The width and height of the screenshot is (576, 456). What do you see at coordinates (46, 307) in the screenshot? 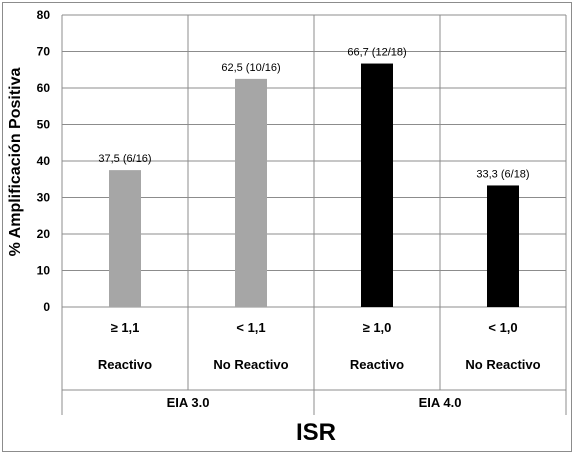
I see `y-tick-label: 0` at bounding box center [46, 307].